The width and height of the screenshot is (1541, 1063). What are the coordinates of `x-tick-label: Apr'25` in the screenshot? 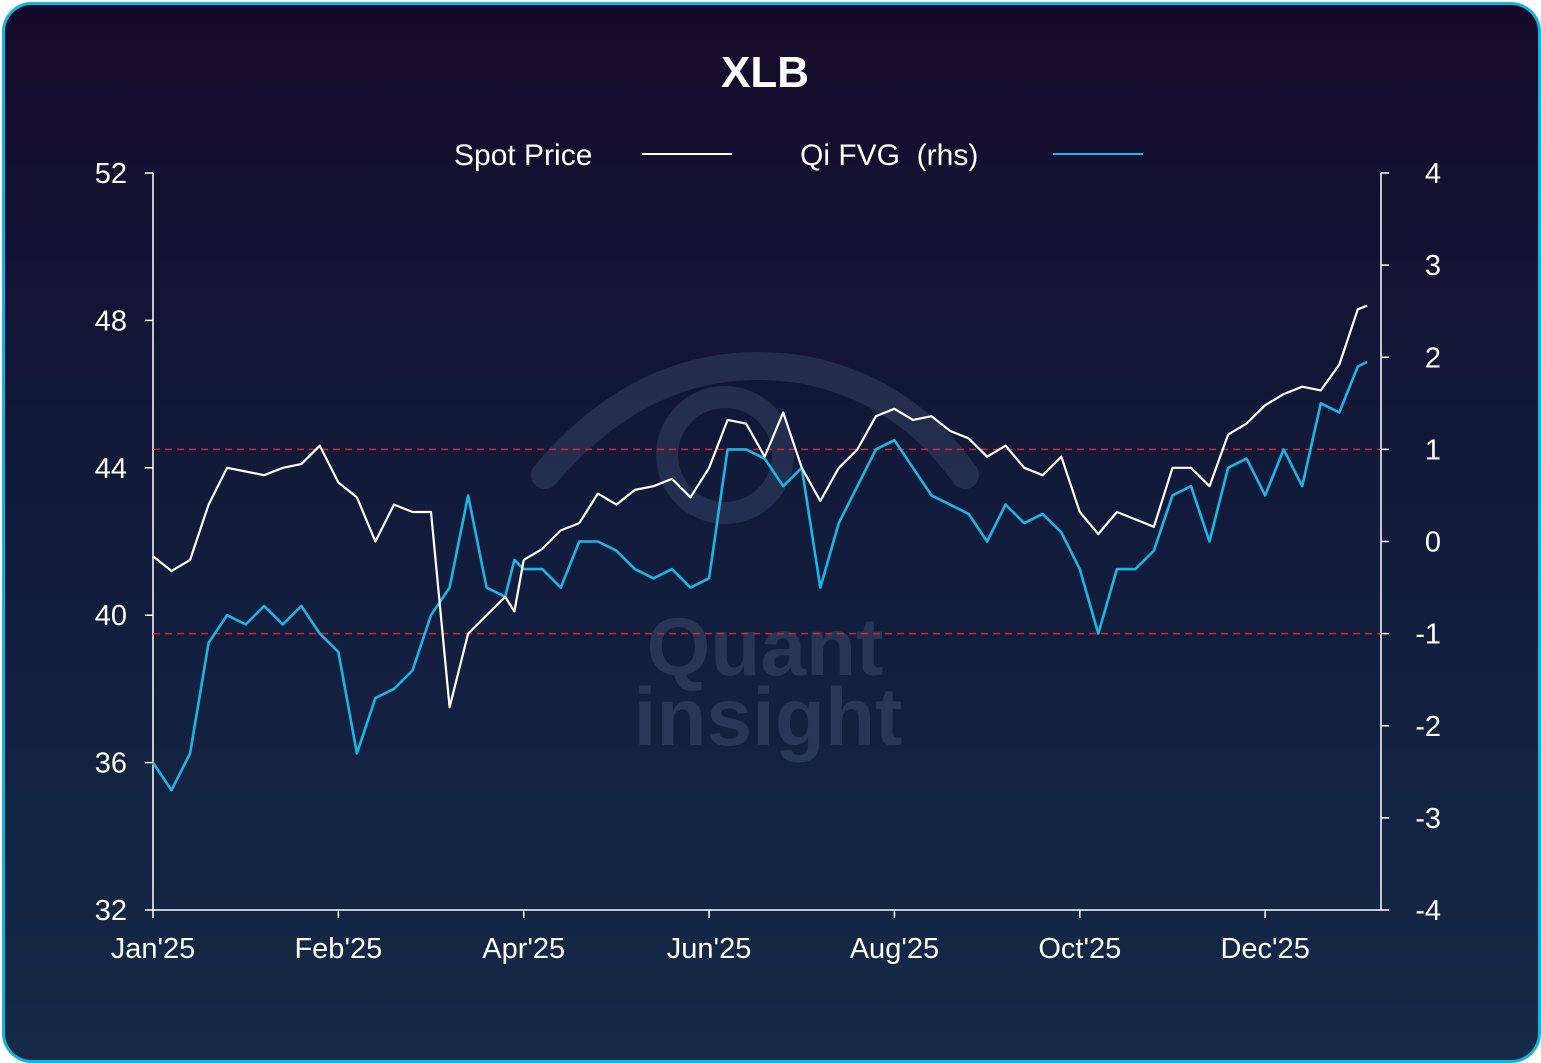 It's located at (523, 949).